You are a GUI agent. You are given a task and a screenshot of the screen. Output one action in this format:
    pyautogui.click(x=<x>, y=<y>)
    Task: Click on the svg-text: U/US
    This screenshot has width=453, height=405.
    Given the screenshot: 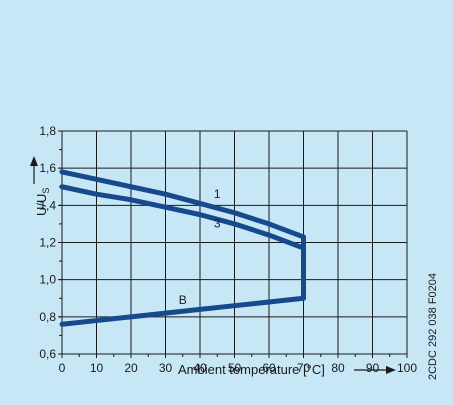 What is the action you would take?
    pyautogui.click(x=42, y=202)
    